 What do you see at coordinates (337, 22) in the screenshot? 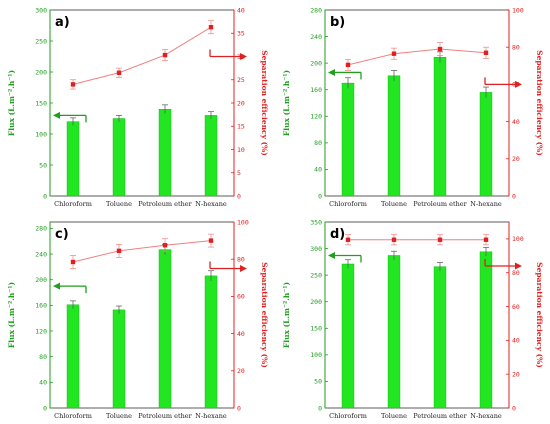
I see `panel-label: b)` at bounding box center [337, 22].